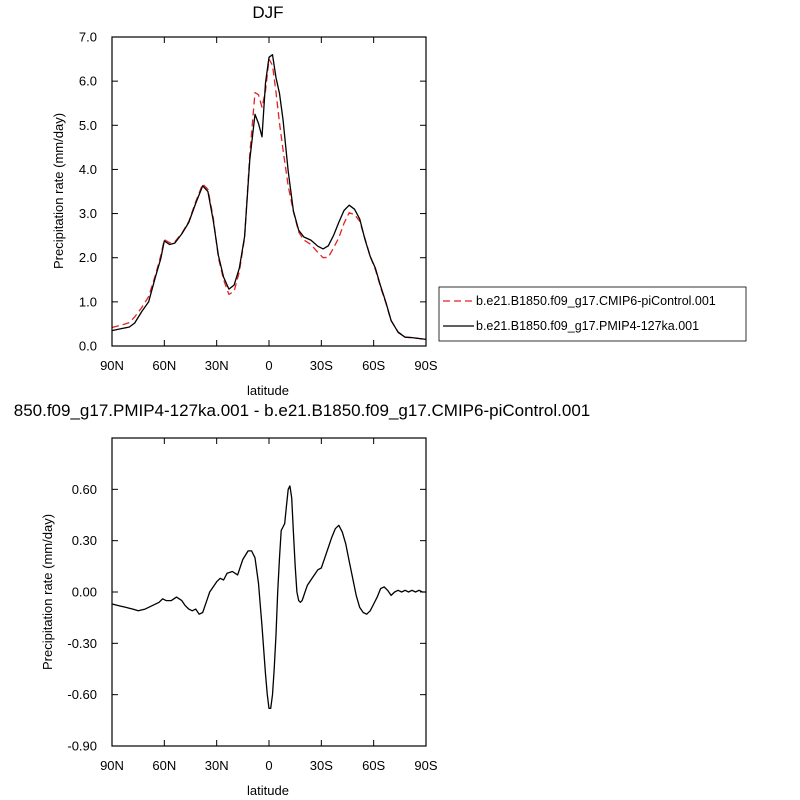 The image size is (800, 800). Describe the element at coordinates (425, 765) in the screenshot. I see `bottom-x-tick-label: 90S` at that location.